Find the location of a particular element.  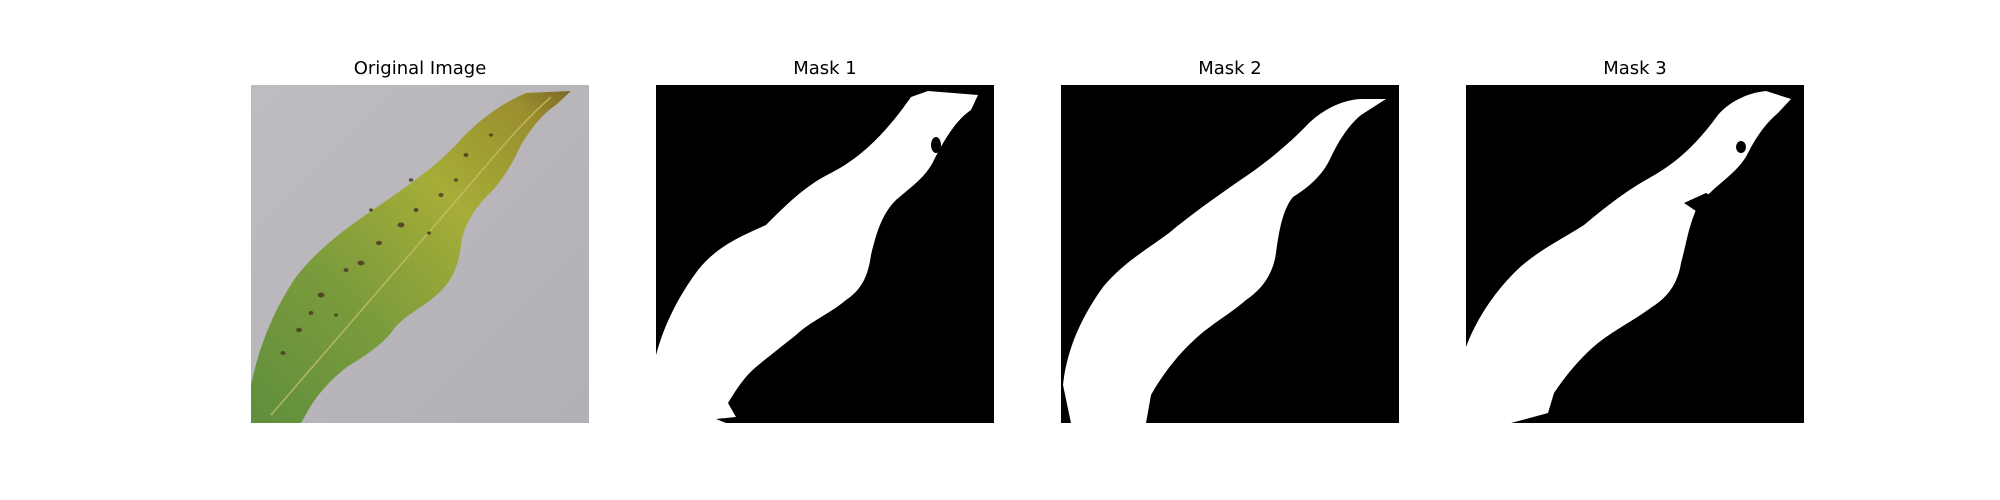

mask-3-image is located at coordinates (1635, 254).